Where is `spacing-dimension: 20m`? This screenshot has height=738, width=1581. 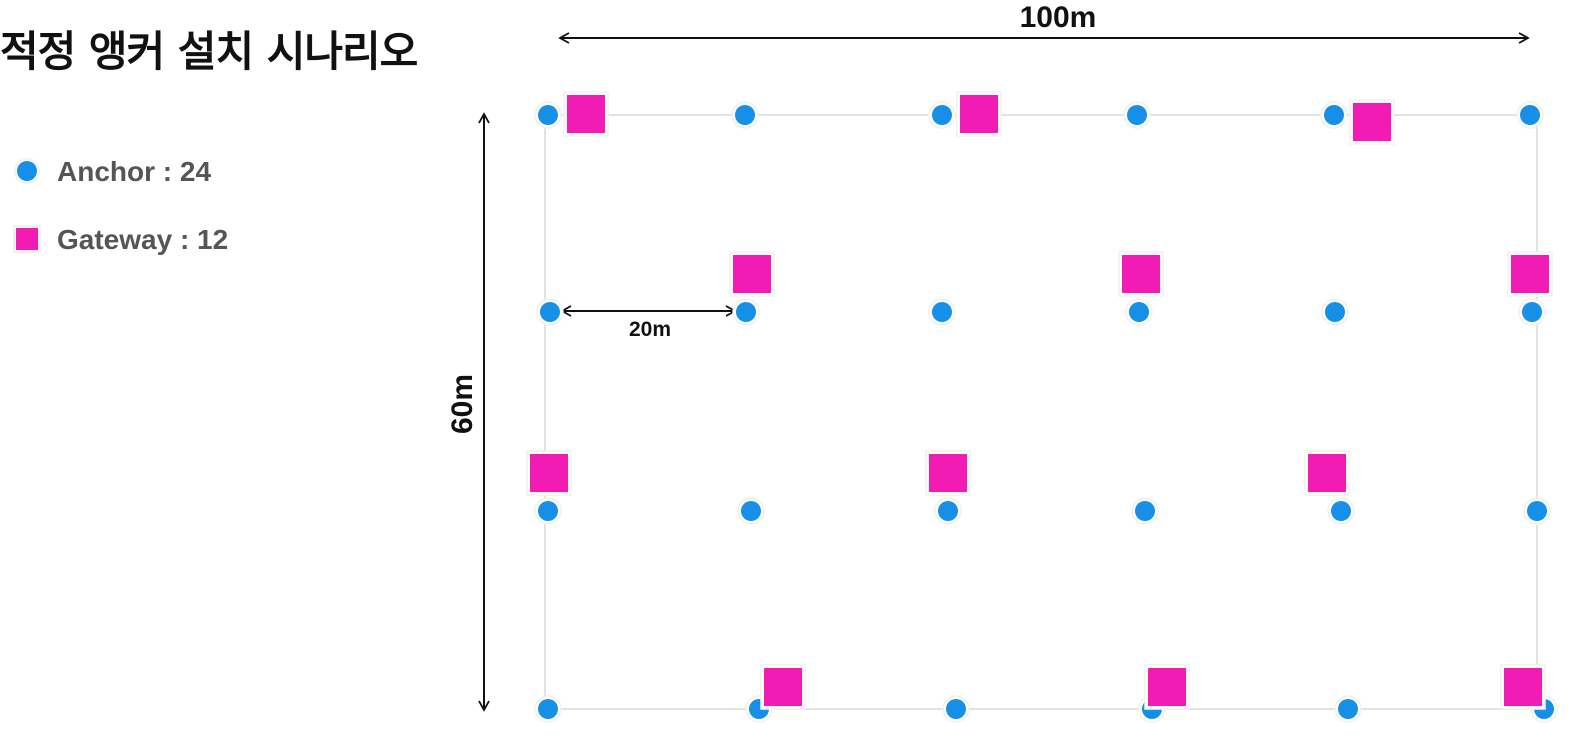 spacing-dimension: 20m is located at coordinates (648, 323).